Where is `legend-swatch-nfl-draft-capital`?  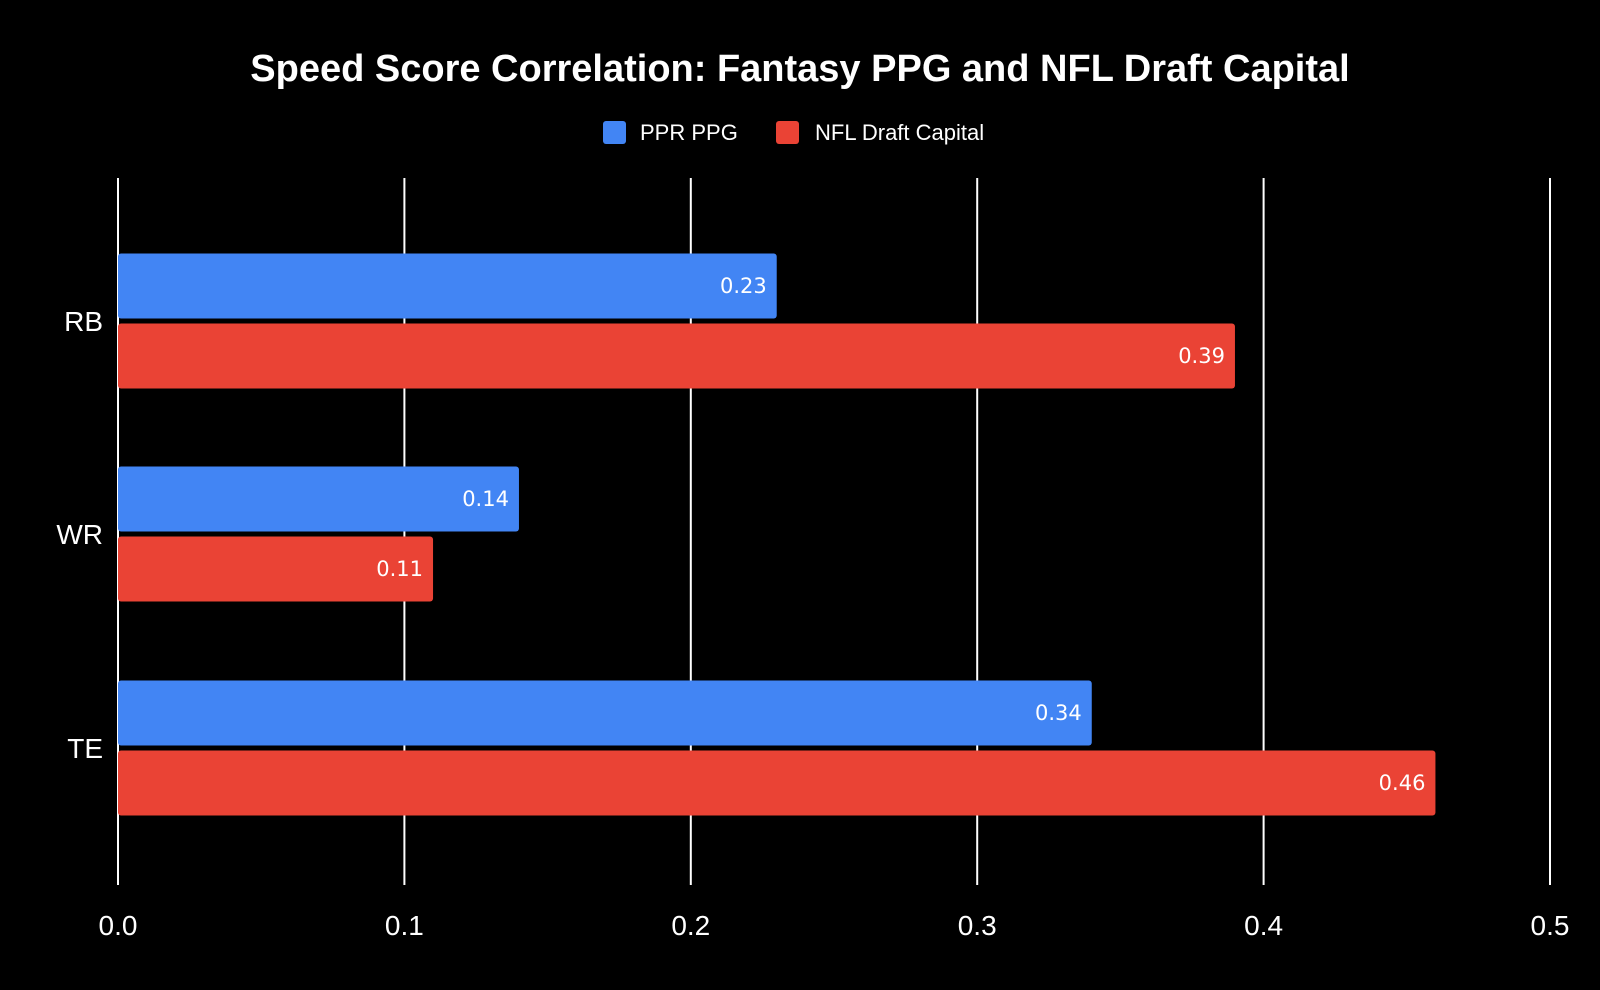
legend-swatch-nfl-draft-capital is located at coordinates (787, 132).